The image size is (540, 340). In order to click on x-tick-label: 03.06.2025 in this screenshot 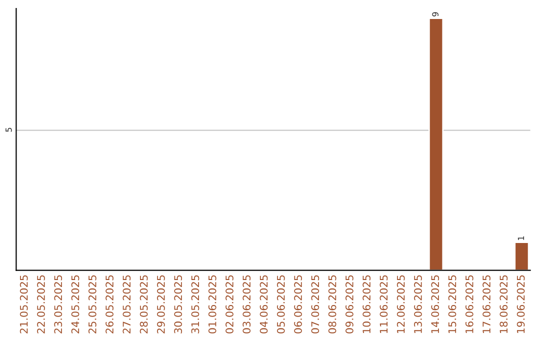, I will do `click(246, 304)`.